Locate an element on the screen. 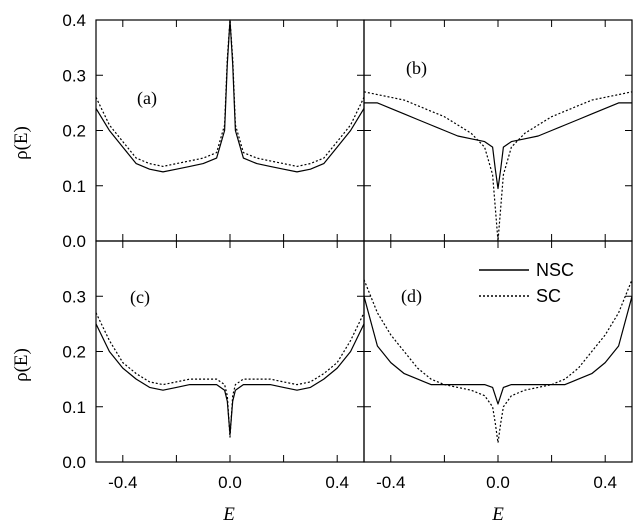 Image resolution: width=635 pixels, height=525 pixels. x-tick-label-right: 0.0 is located at coordinates (498, 482).